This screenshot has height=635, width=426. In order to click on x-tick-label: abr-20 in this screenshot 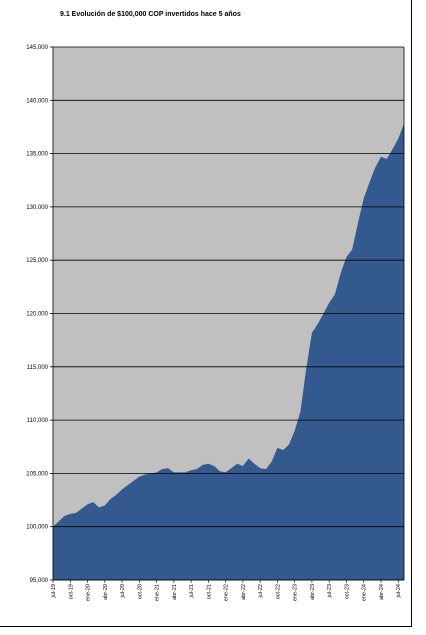, I will do `click(106, 592)`.